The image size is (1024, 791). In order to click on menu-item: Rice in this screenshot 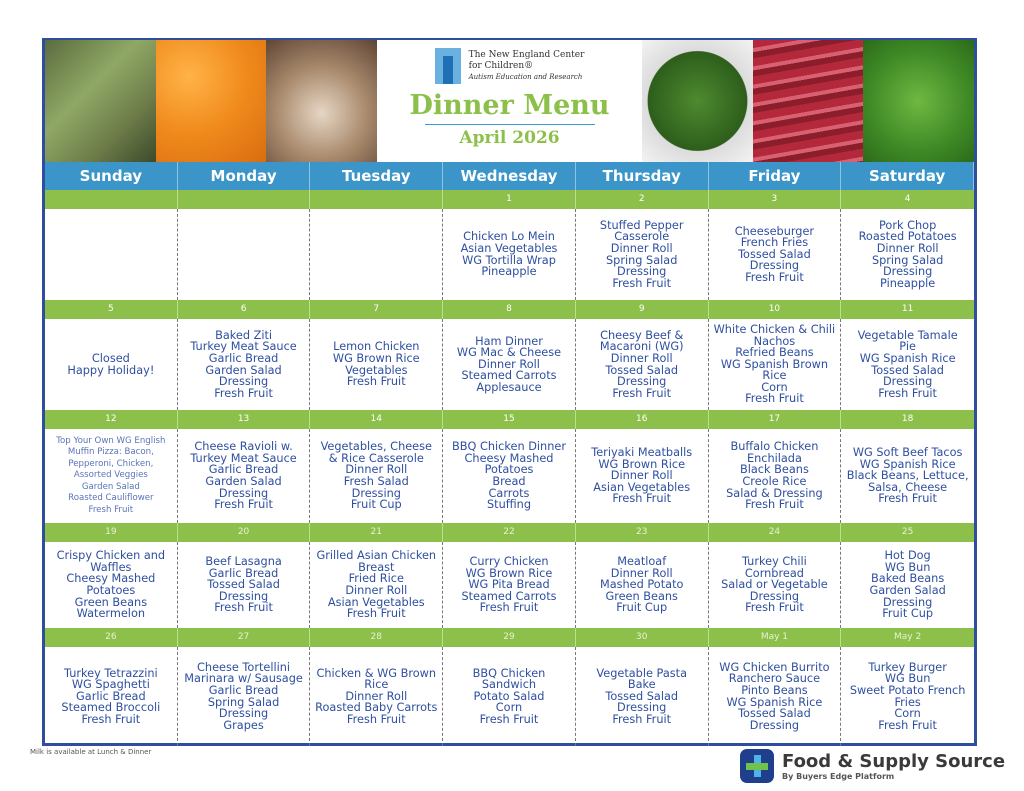, I will do `click(774, 376)`.